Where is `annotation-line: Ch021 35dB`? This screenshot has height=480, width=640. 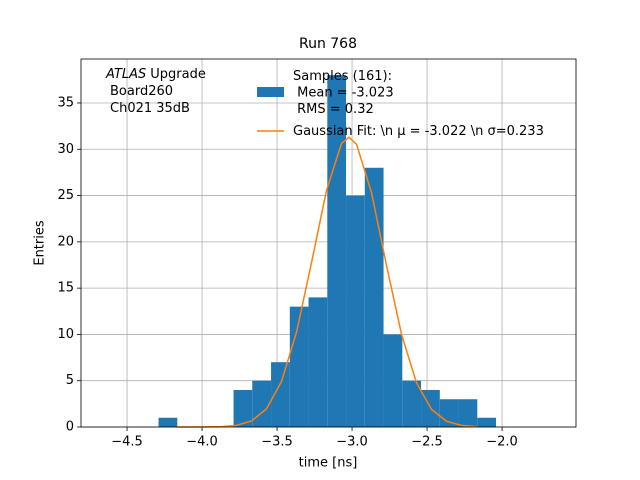
annotation-line: Ch021 35dB is located at coordinates (150, 108).